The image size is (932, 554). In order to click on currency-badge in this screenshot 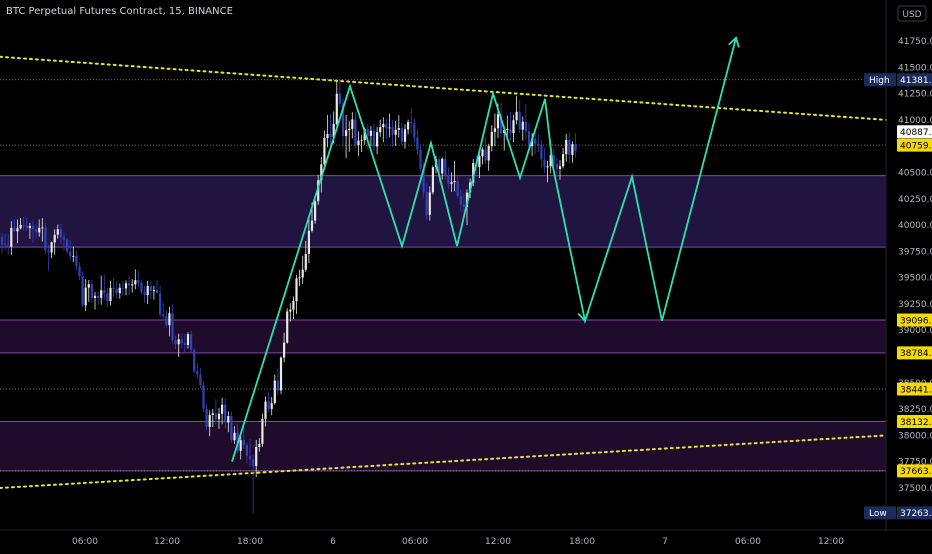, I will do `click(912, 13)`.